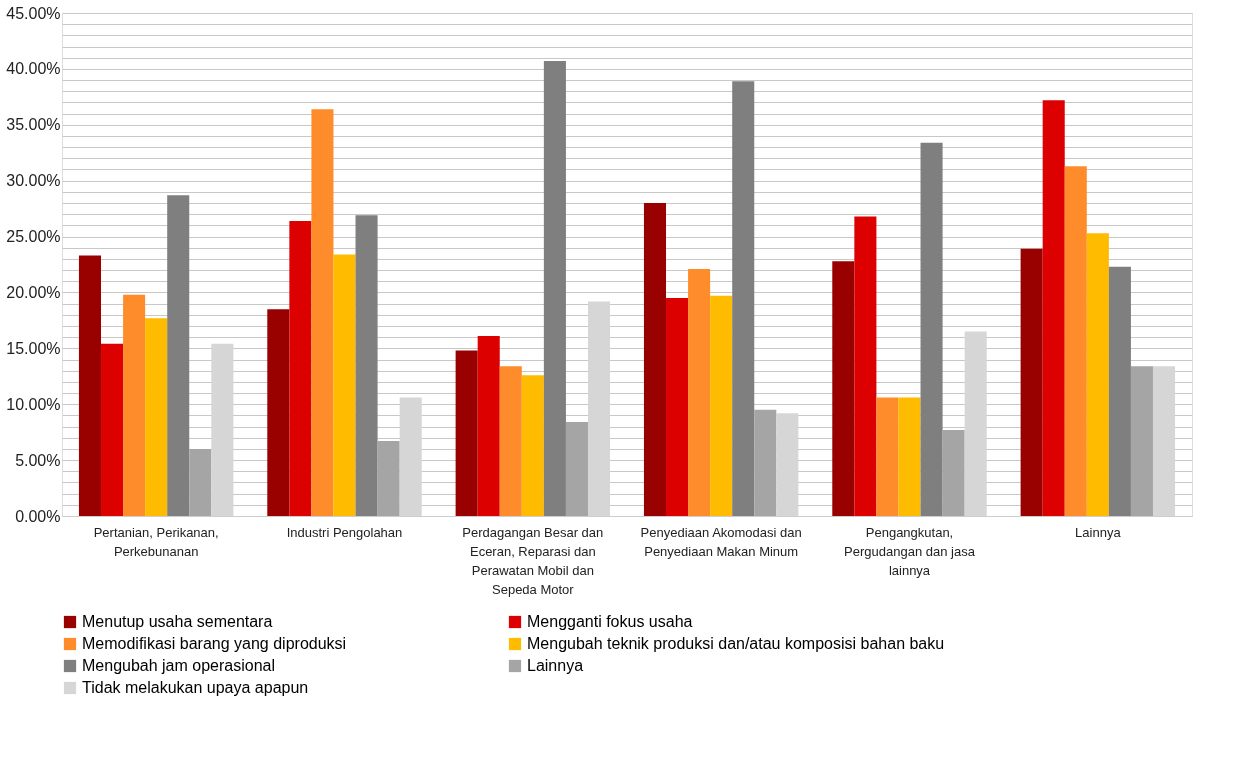 The image size is (1250, 780). I want to click on legend-label: Mengganti fokus usaha, so click(610, 621).